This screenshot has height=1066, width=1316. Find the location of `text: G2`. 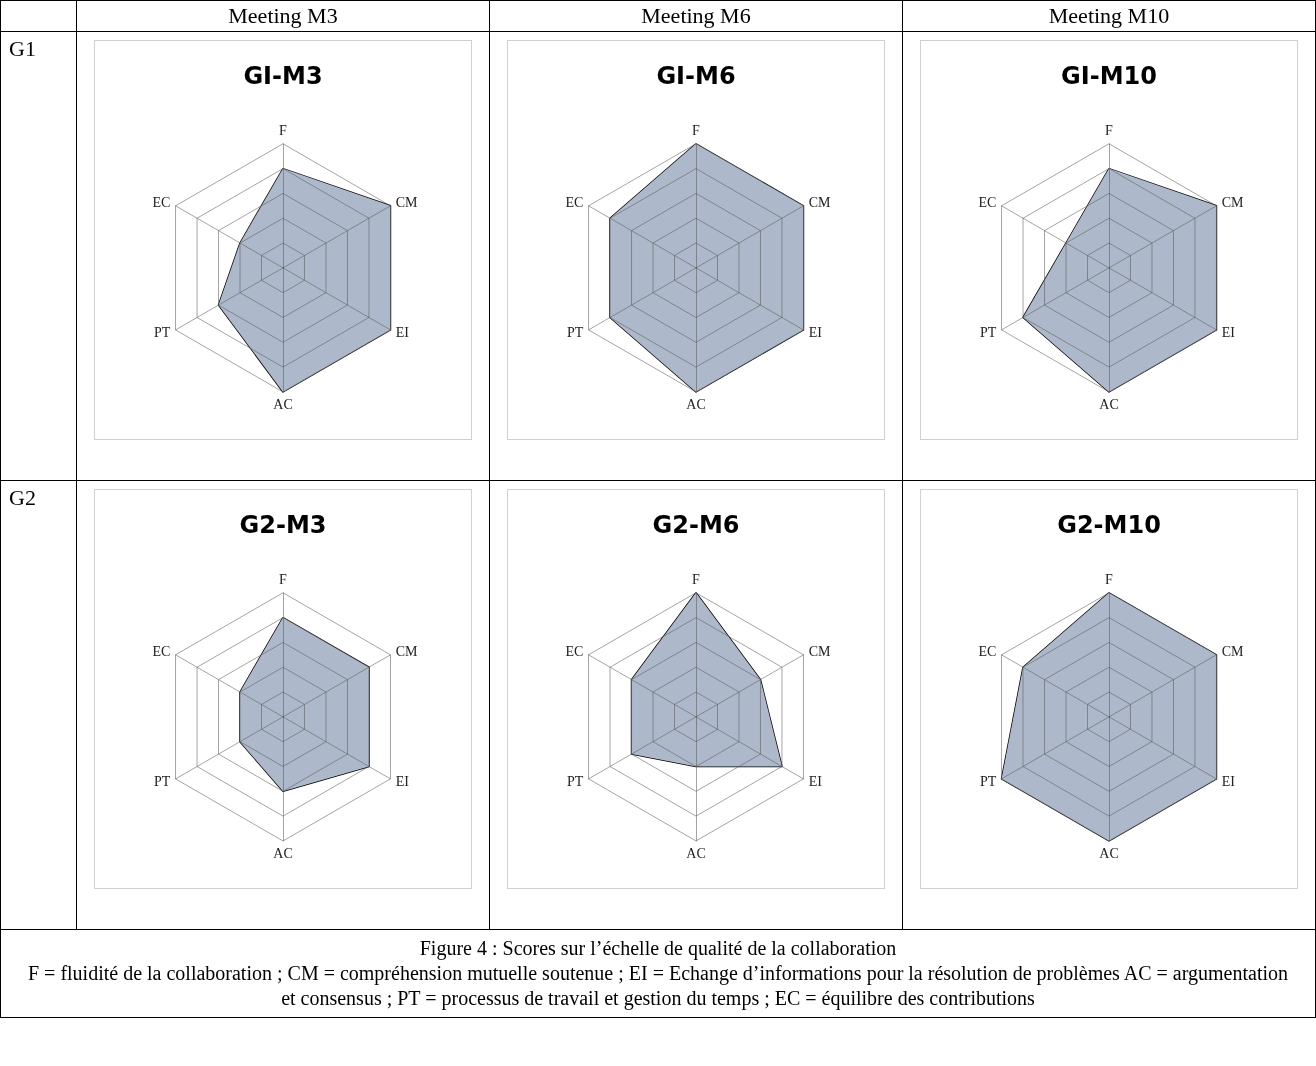

text: G2 is located at coordinates (22, 497).